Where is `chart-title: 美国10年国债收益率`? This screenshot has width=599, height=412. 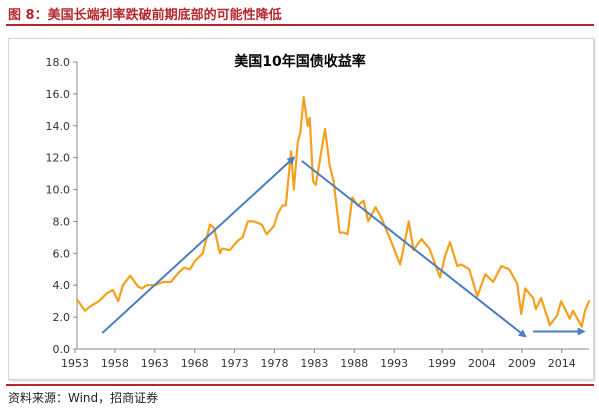 chart-title: 美国10年国债收益率 is located at coordinates (299, 61).